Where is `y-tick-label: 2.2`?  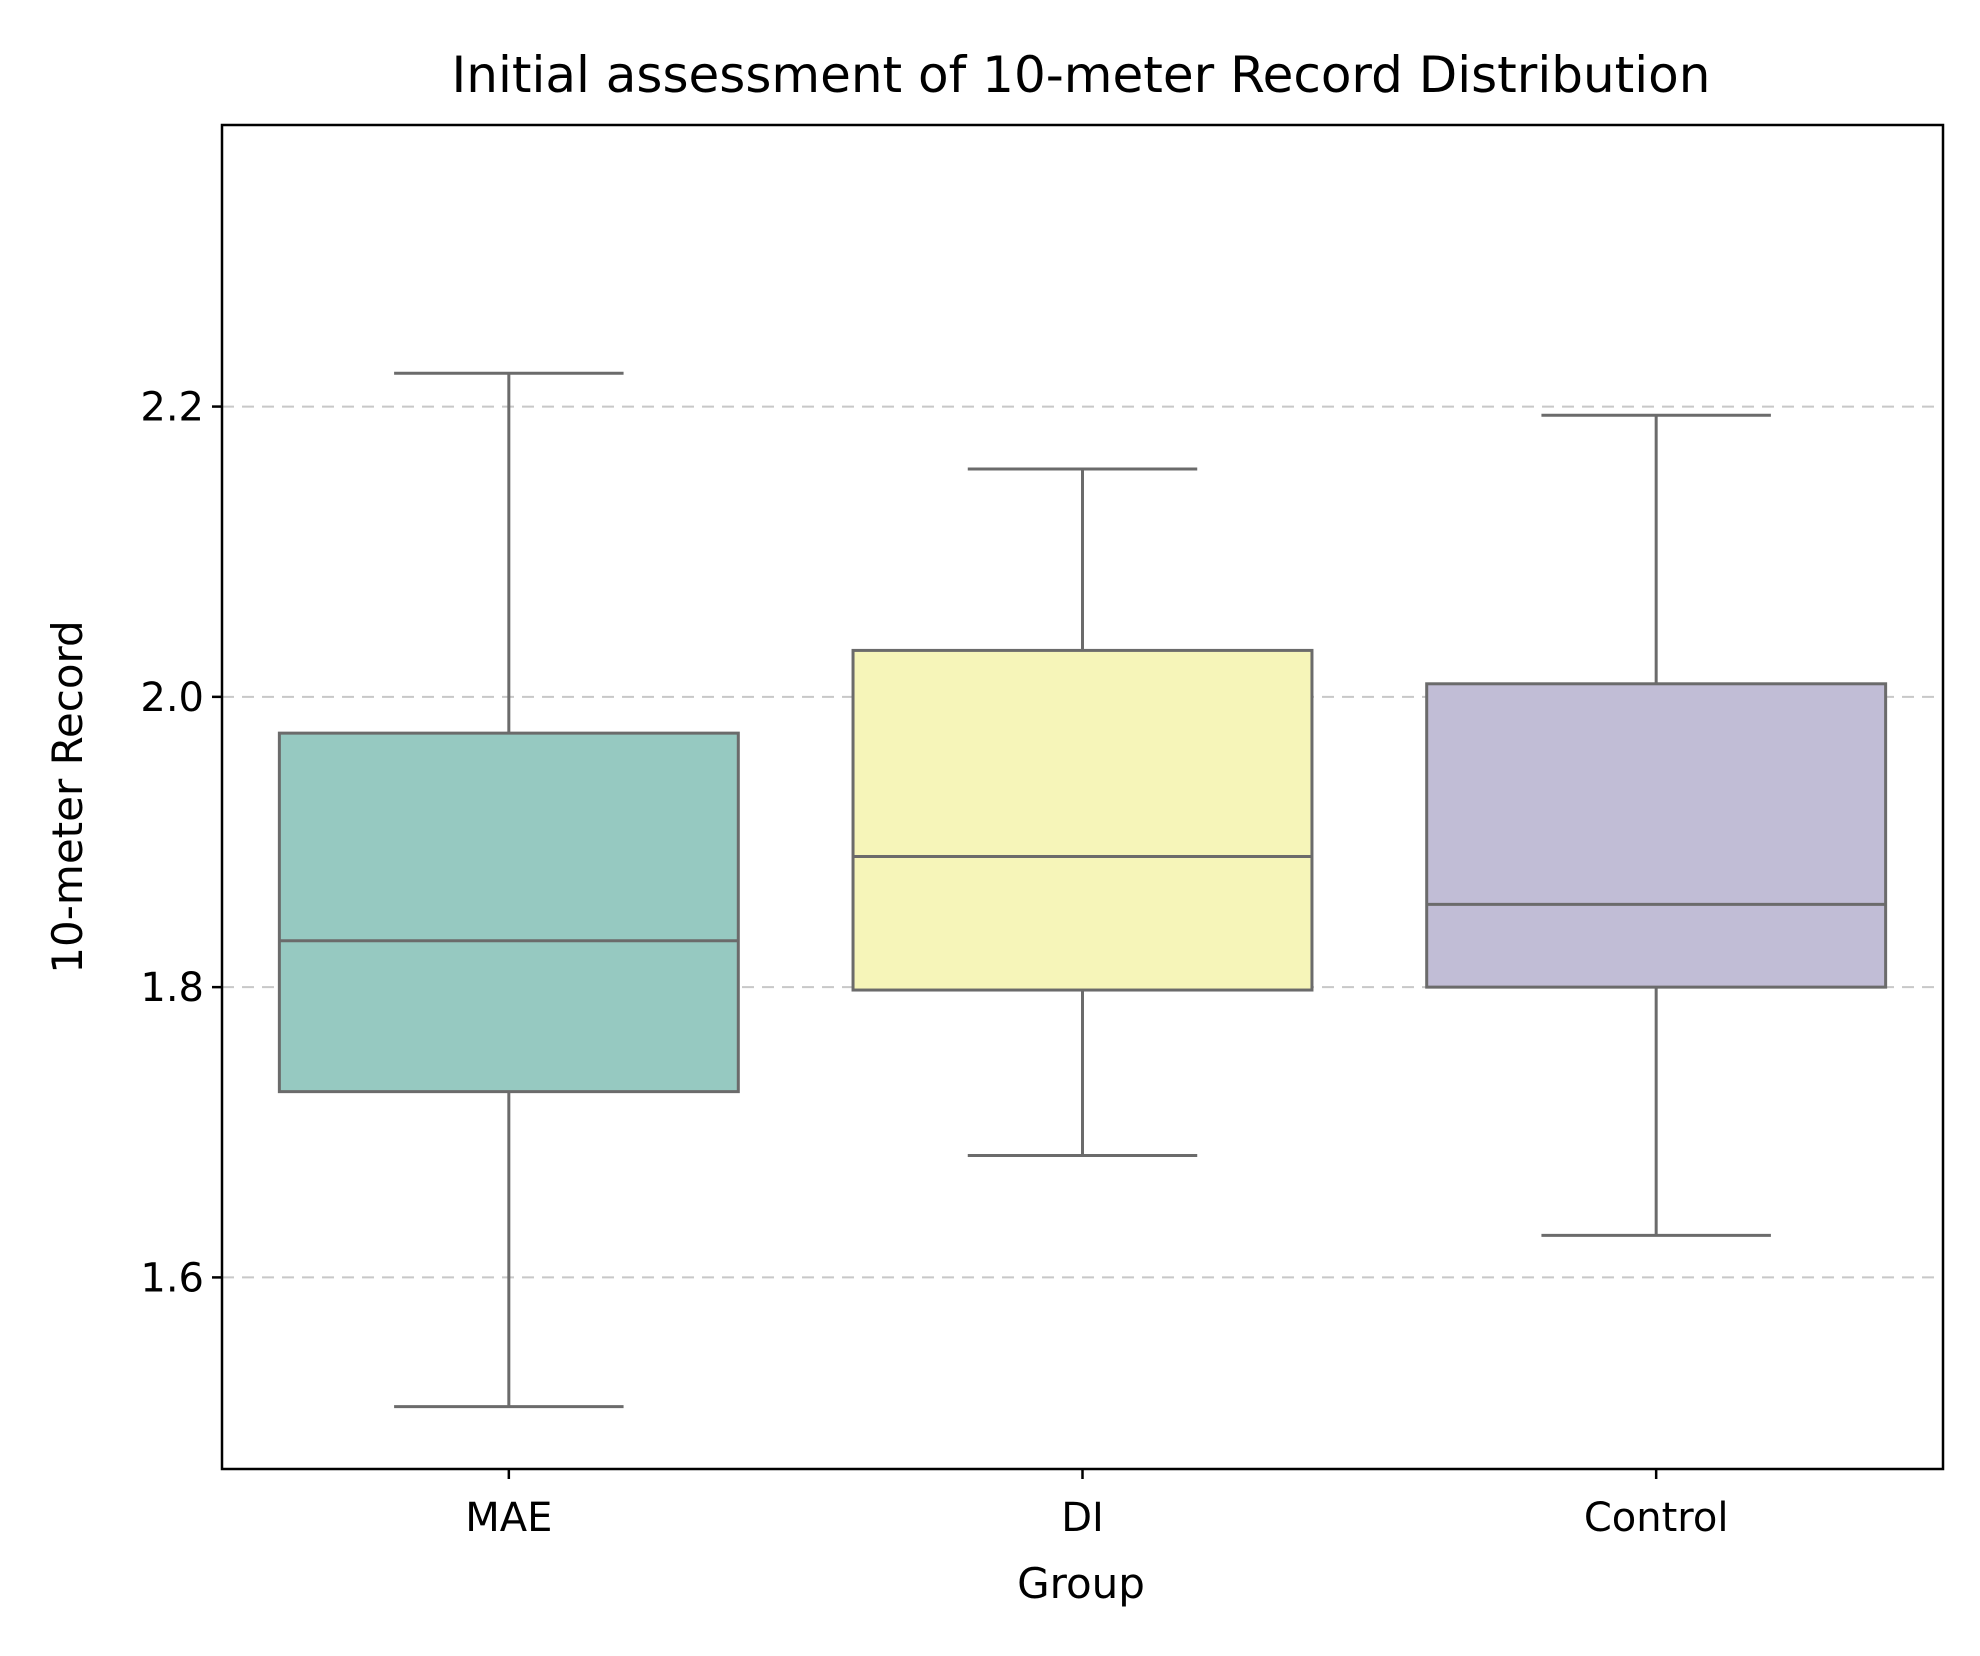 y-tick-label: 2.2 is located at coordinates (172, 408).